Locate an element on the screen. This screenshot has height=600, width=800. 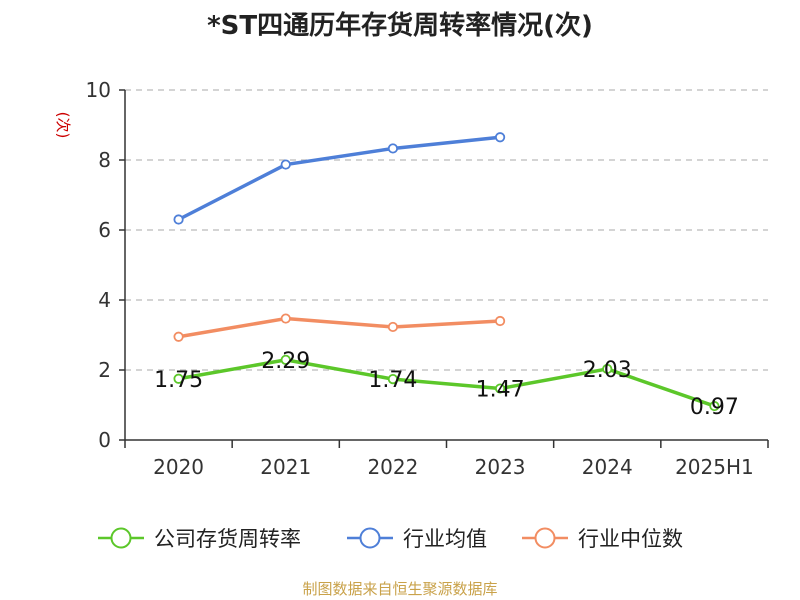
legend-item: 行业中位数 is located at coordinates (602, 539).